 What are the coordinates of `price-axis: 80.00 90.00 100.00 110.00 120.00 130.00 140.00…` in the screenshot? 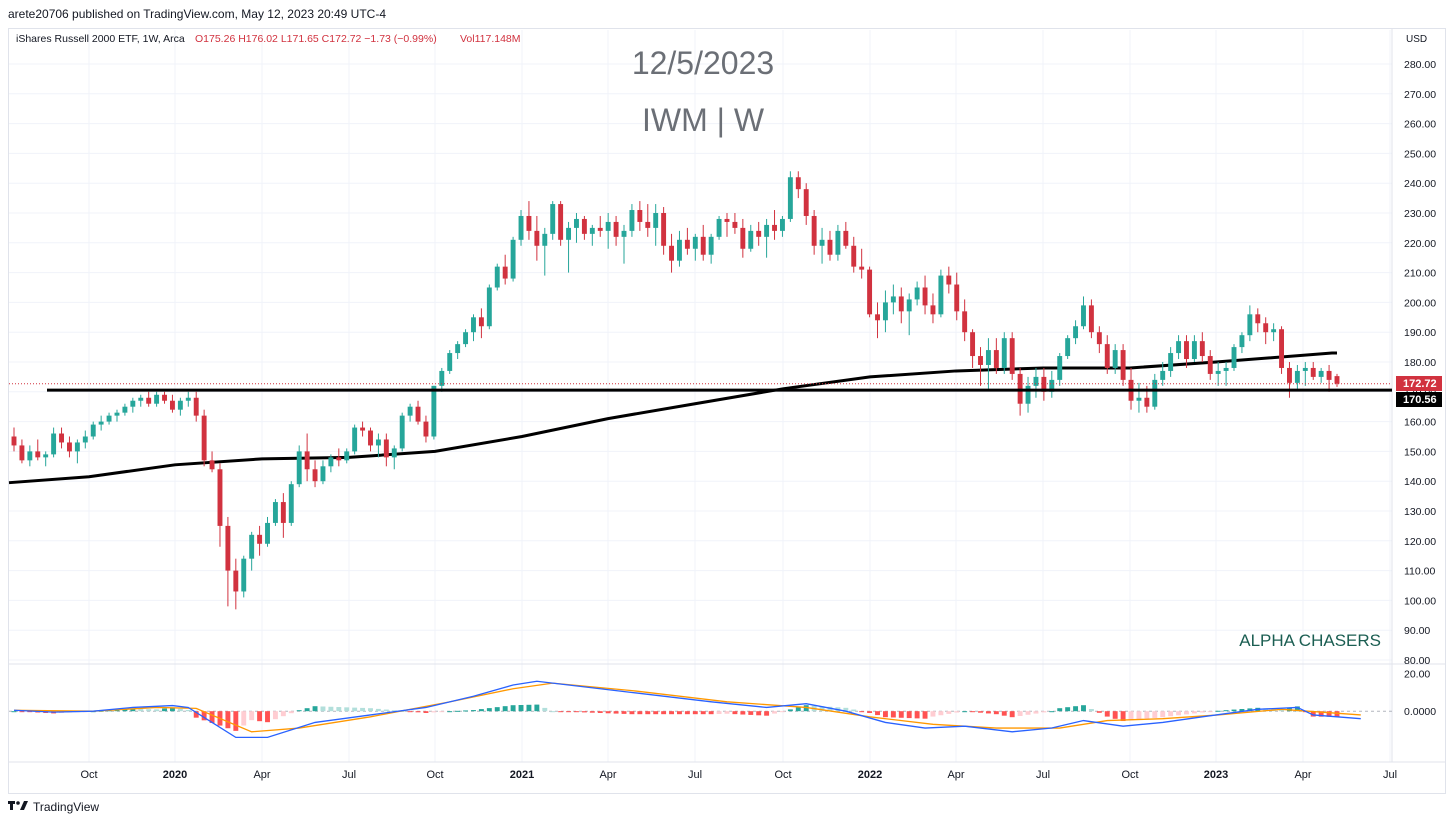 It's located at (1420, 363).